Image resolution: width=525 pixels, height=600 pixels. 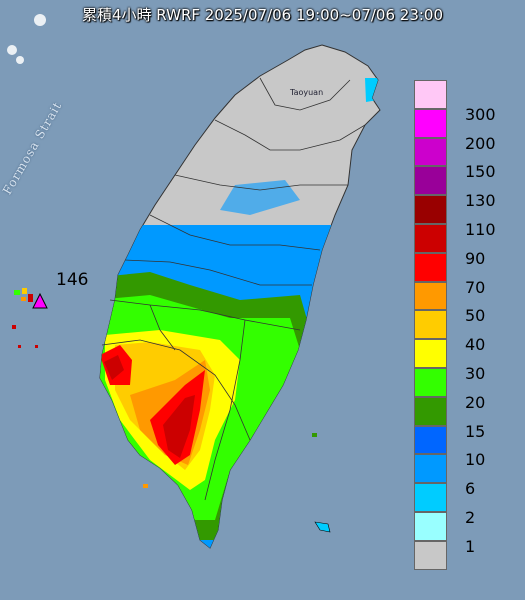 What do you see at coordinates (480, 143) in the screenshot?
I see `legend-label: 200` at bounding box center [480, 143].